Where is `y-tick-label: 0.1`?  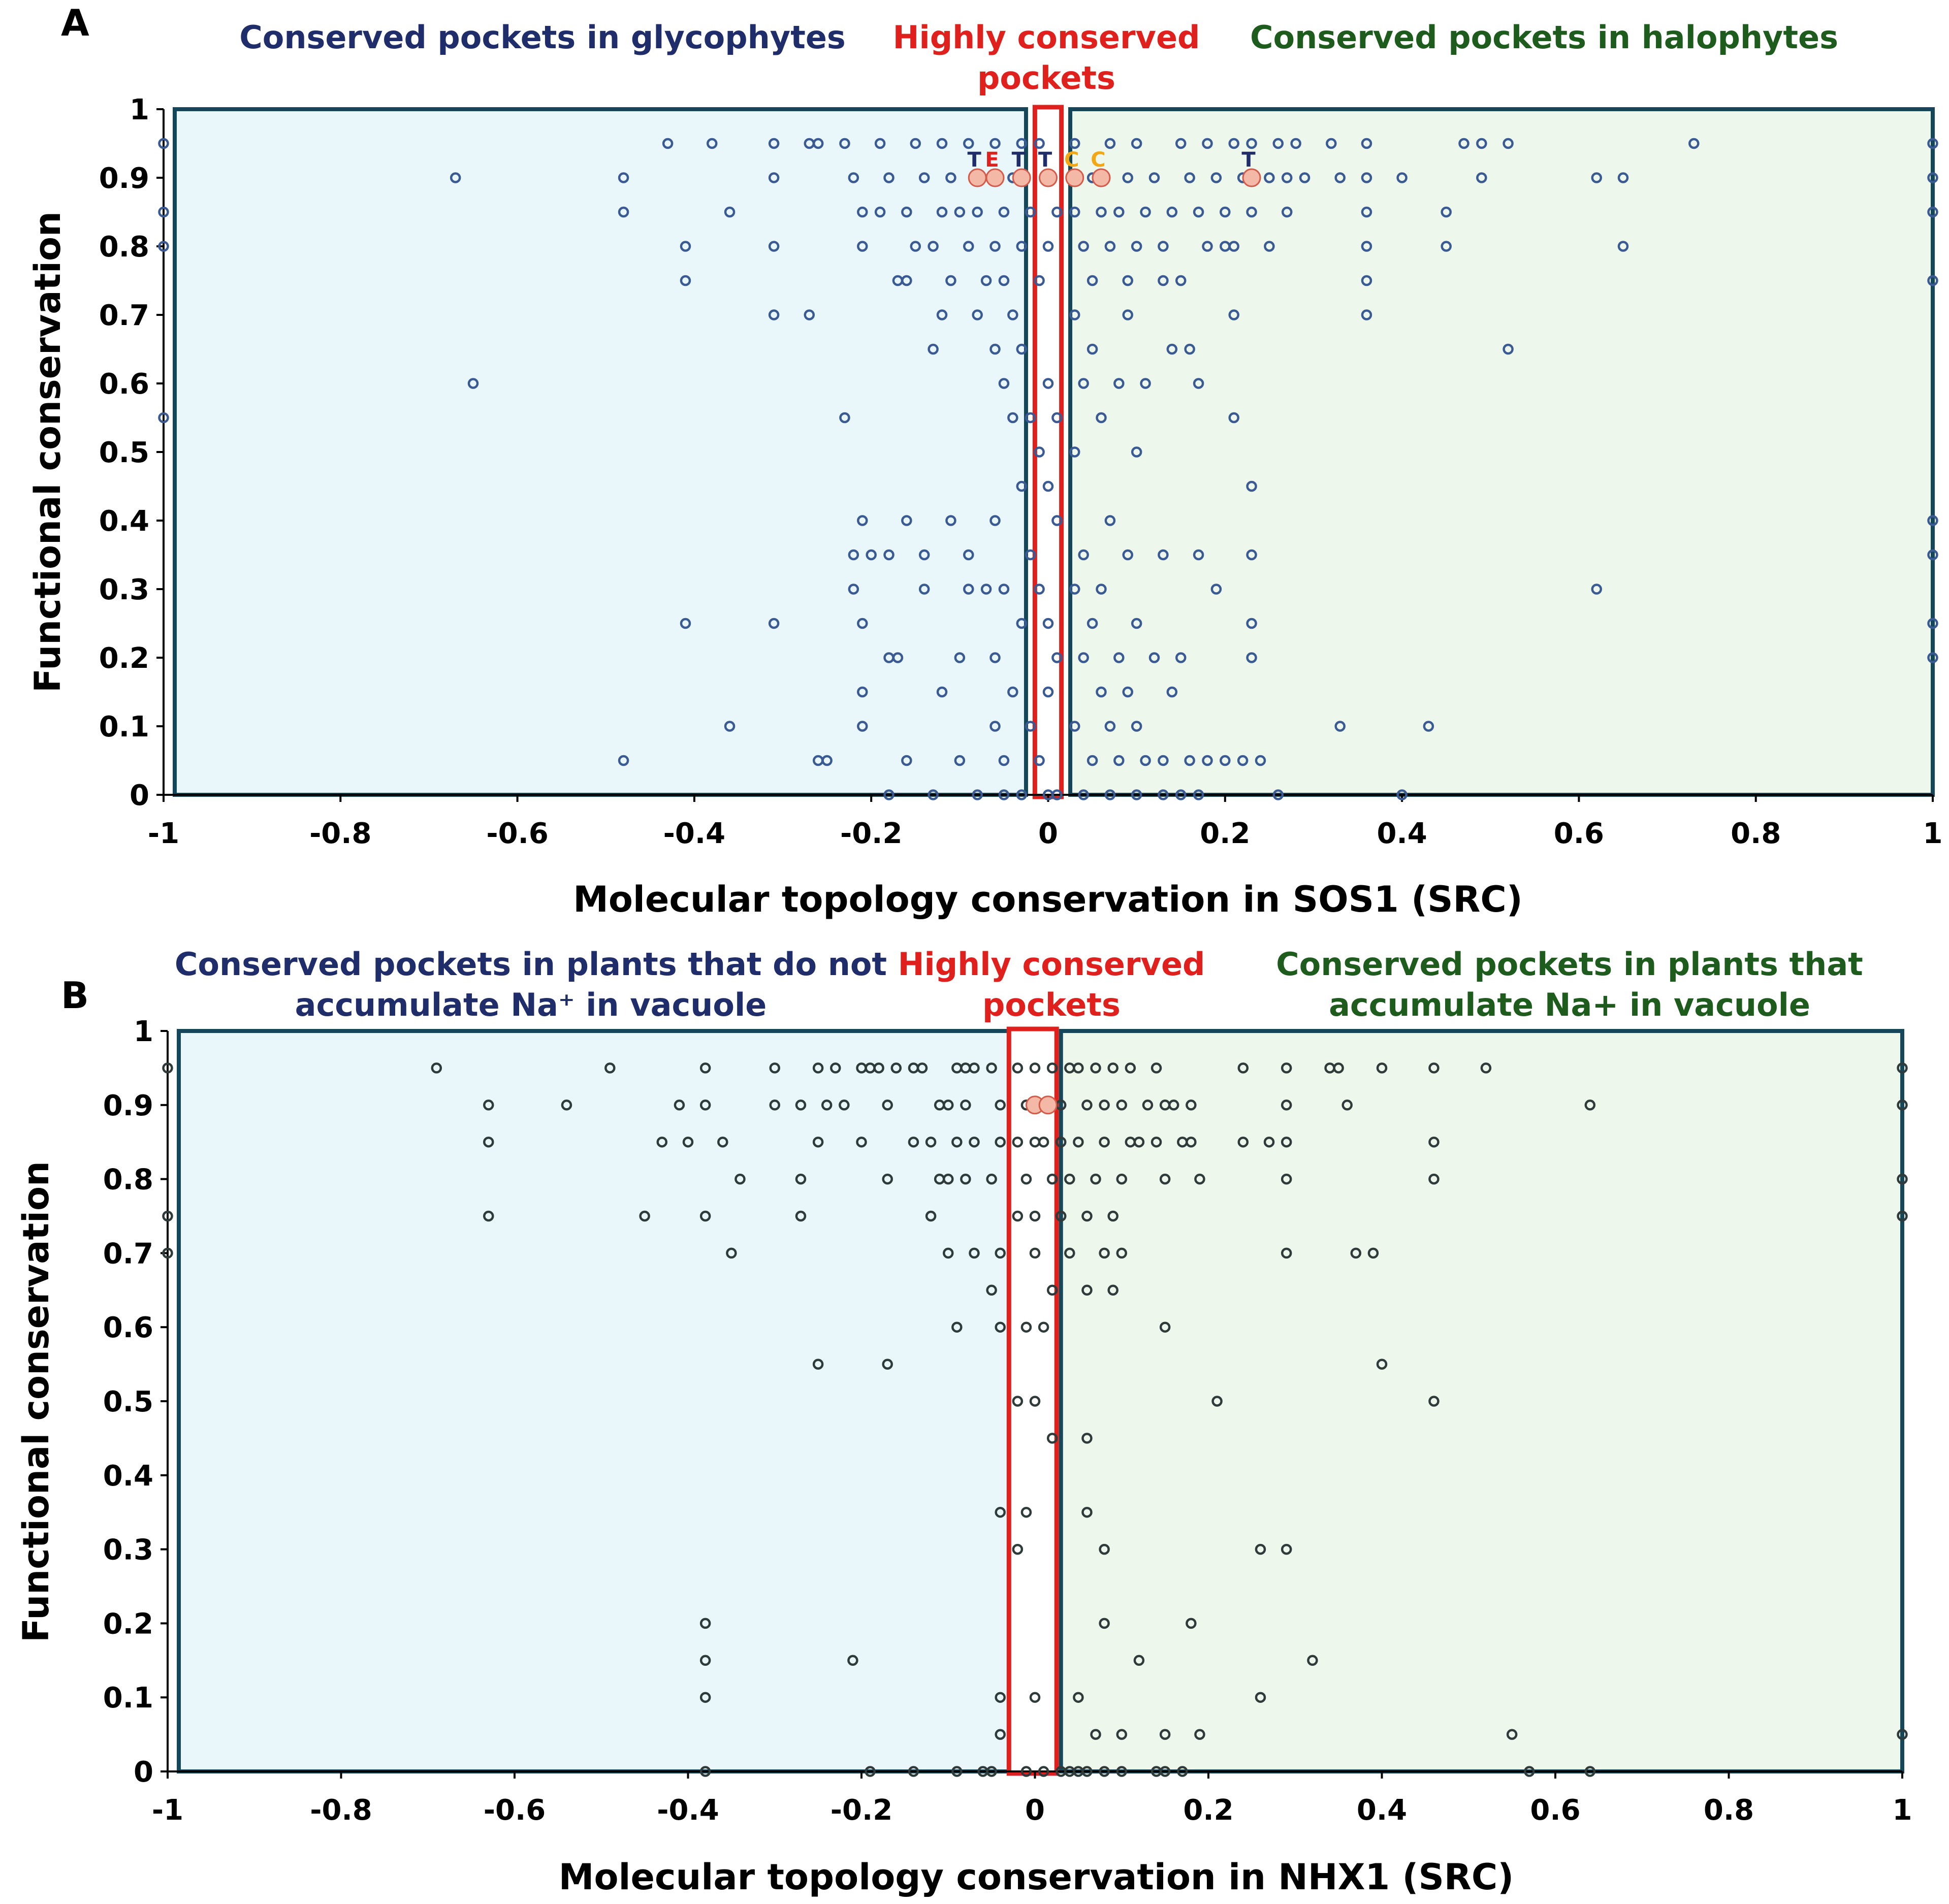 y-tick-label: 0.1 is located at coordinates (124, 727).